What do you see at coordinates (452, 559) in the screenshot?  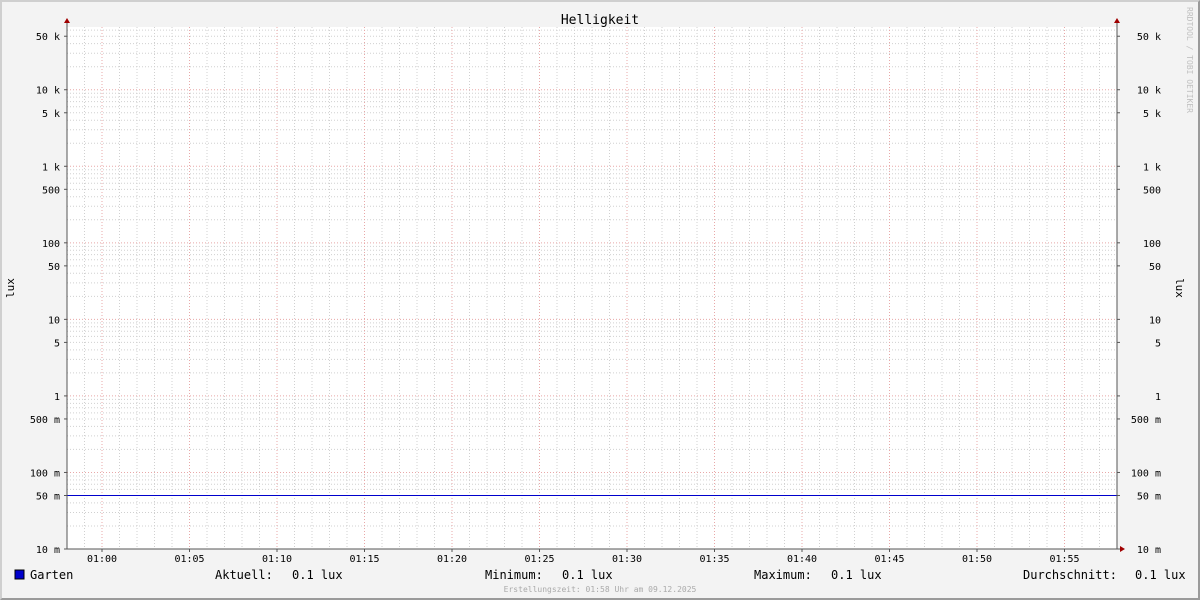 I see `x-tick-label: 01:20` at bounding box center [452, 559].